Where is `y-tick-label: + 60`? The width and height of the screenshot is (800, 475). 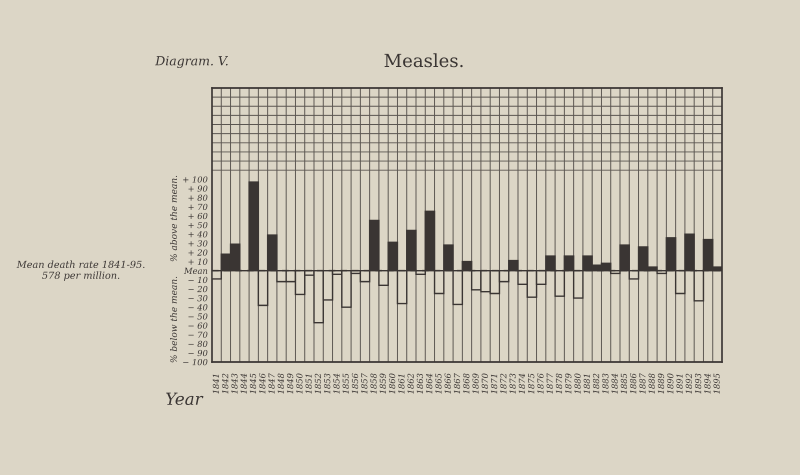 y-tick-label: + 60 is located at coordinates (198, 216).